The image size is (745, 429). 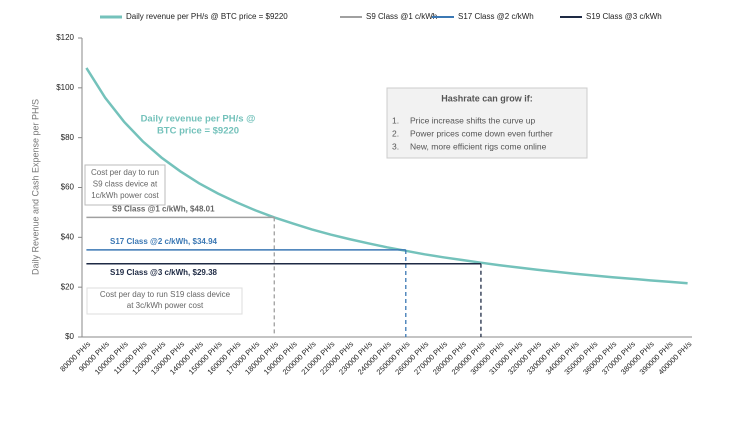 What do you see at coordinates (395, 146) in the screenshot?
I see `info-number: 3.` at bounding box center [395, 146].